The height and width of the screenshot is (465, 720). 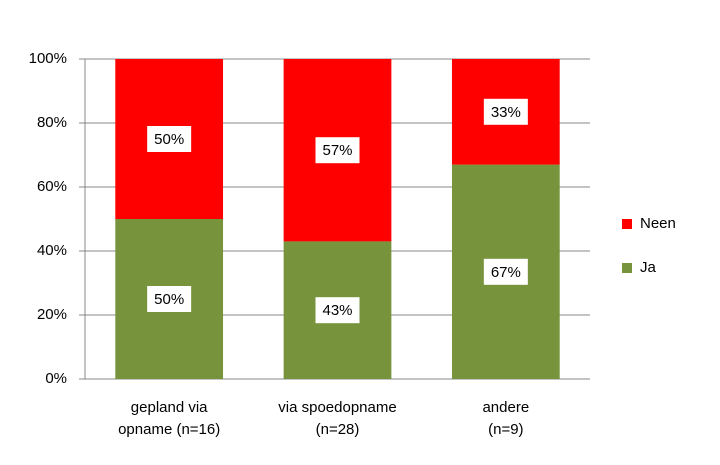 What do you see at coordinates (505, 418) in the screenshot?
I see `x-tick-label: andere (n=9)` at bounding box center [505, 418].